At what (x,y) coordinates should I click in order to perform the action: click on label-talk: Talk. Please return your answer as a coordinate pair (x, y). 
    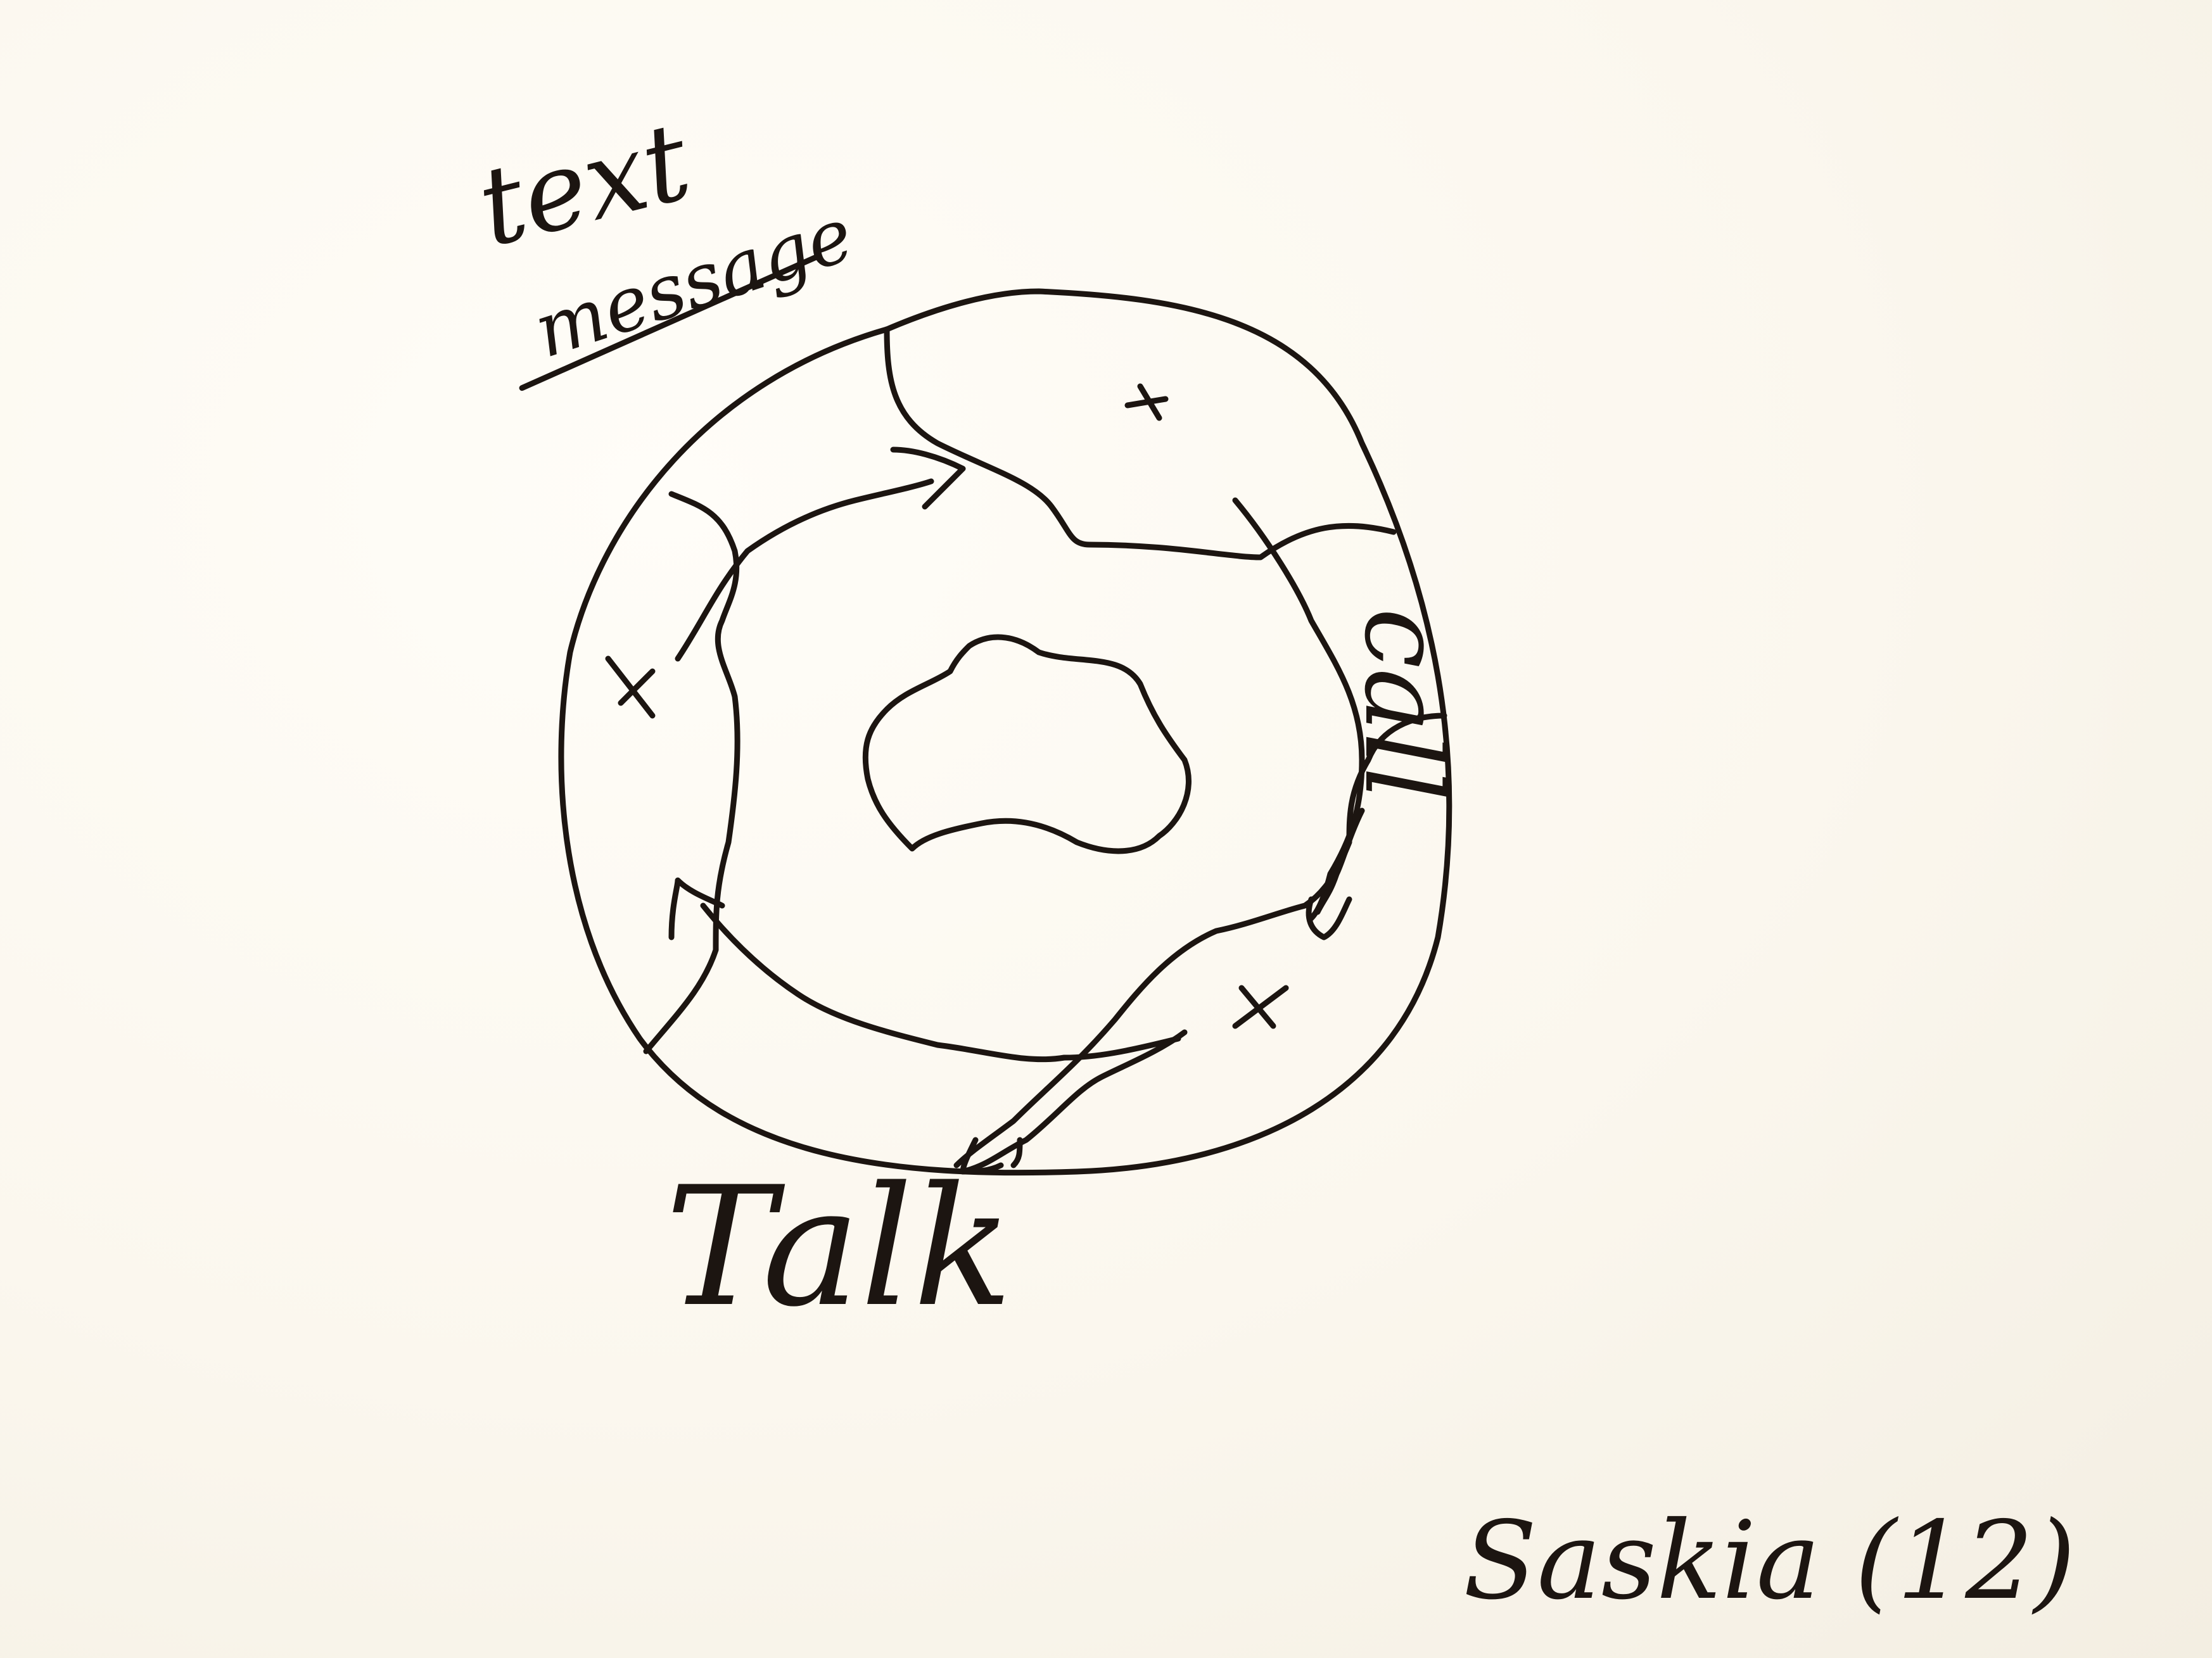
    Looking at the image, I should click on (839, 1248).